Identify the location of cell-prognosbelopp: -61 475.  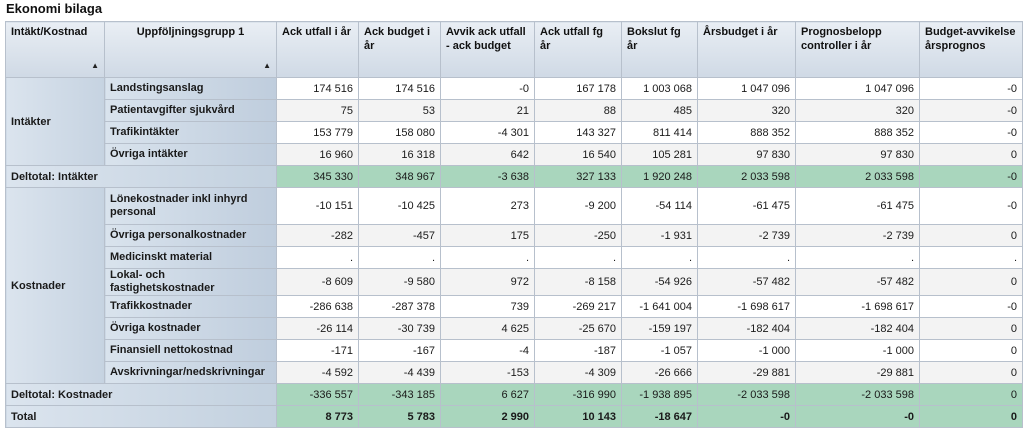
(857, 206).